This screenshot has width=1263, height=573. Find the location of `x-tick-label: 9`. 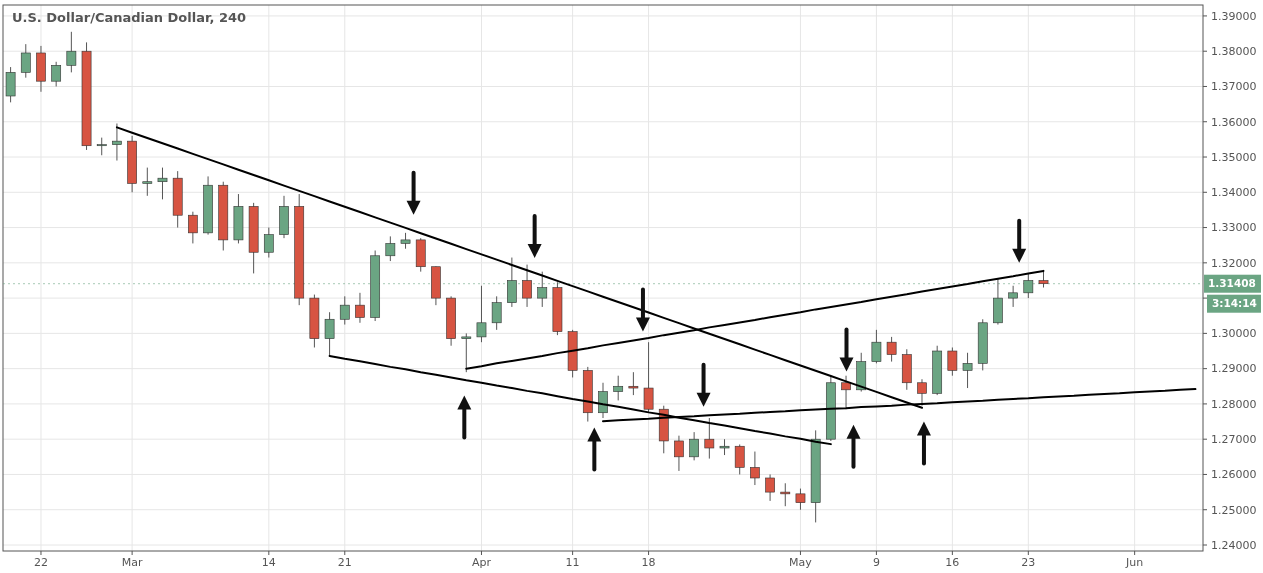

x-tick-label: 9 is located at coordinates (876, 562).